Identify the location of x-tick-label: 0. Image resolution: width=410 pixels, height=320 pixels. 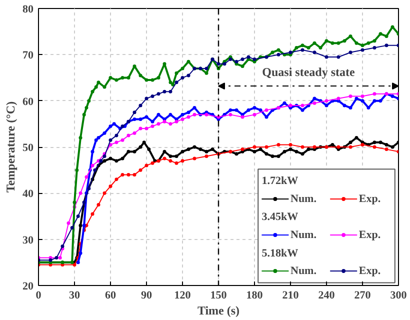
(39, 296).